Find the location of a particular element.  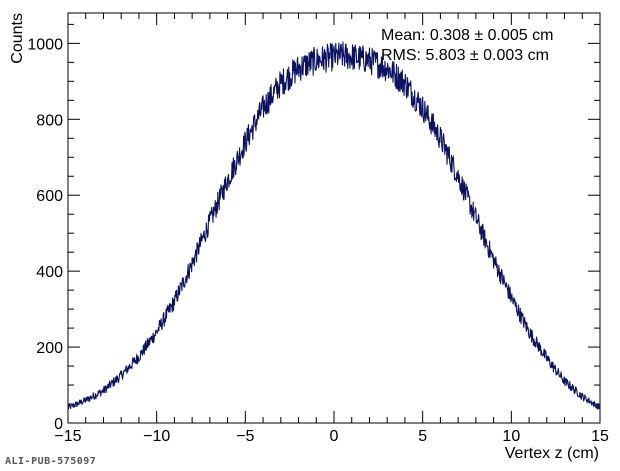

mean-annotation: Mean: 0.308 ± 0.005 cm is located at coordinates (467, 35).